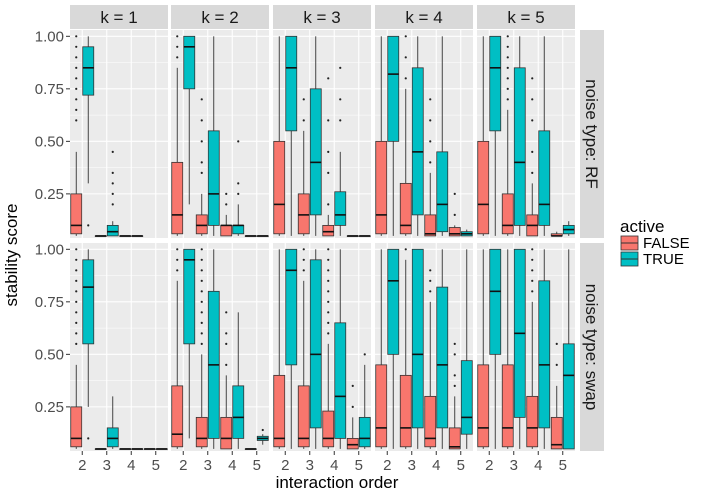  What do you see at coordinates (49, 141) in the screenshot?
I see `y-tick-label: 0.50` at bounding box center [49, 141].